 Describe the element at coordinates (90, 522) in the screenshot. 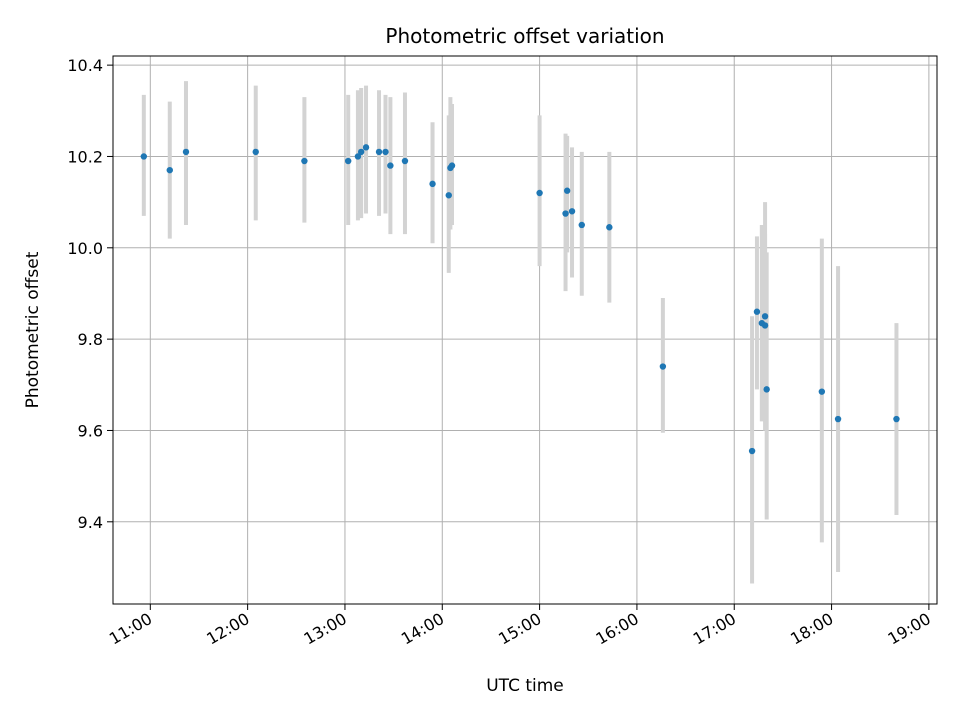

I see `y-tick-label: 9.4` at that location.